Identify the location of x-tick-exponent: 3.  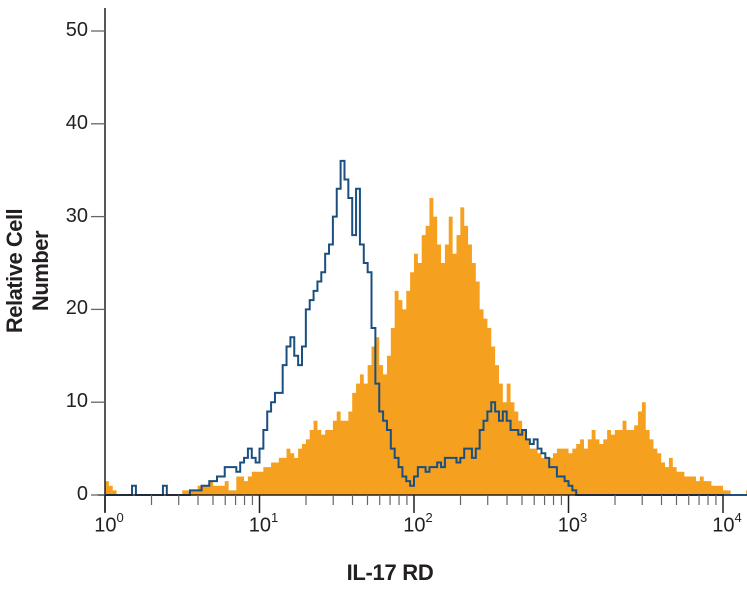
(584, 517).